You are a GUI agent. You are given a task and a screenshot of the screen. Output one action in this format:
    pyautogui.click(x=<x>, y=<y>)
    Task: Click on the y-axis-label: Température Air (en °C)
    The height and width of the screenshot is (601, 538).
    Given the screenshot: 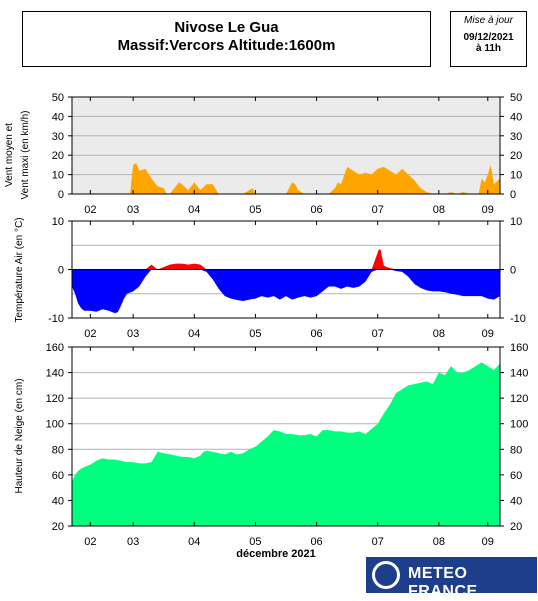 What is the action you would take?
    pyautogui.click(x=19, y=269)
    